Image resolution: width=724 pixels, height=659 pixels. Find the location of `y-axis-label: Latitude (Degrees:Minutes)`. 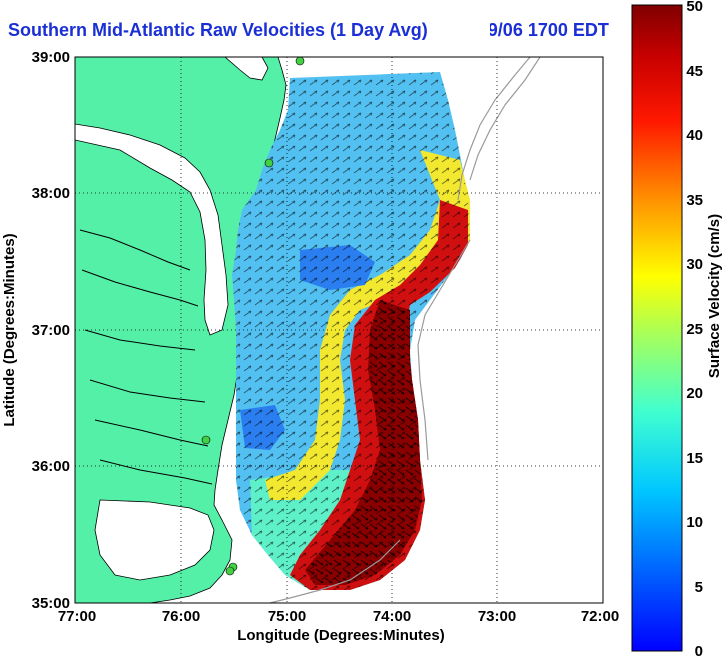

y-axis-label: Latitude (Degrees:Minutes) is located at coordinates (9, 329).